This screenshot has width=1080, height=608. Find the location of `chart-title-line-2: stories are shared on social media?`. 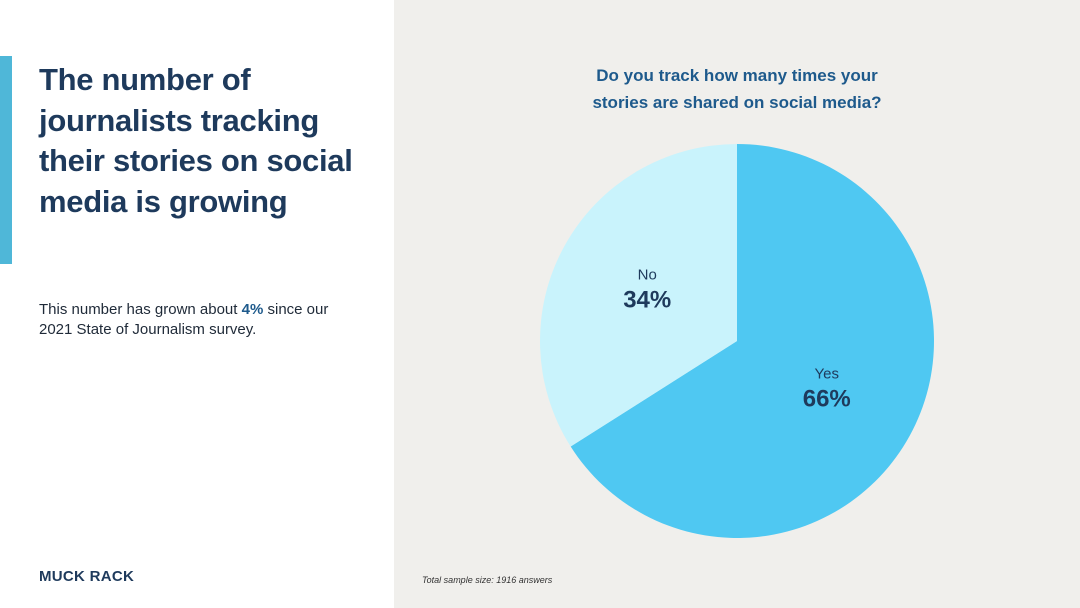

chart-title-line-2: stories are shared on social media? is located at coordinates (737, 102).